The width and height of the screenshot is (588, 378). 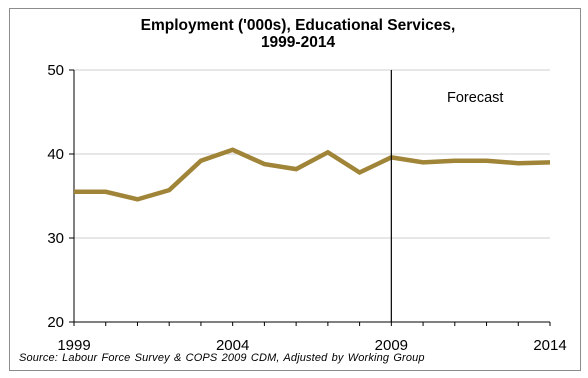 I want to click on x-tick-label: 2004, so click(x=232, y=345).